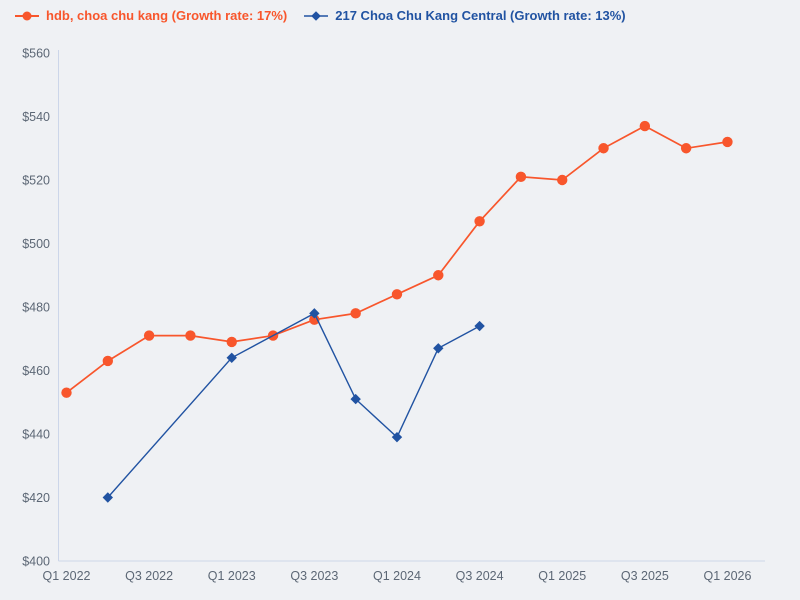 This screenshot has height=600, width=800. I want to click on x-tick-label: Q1 2026, so click(727, 576).